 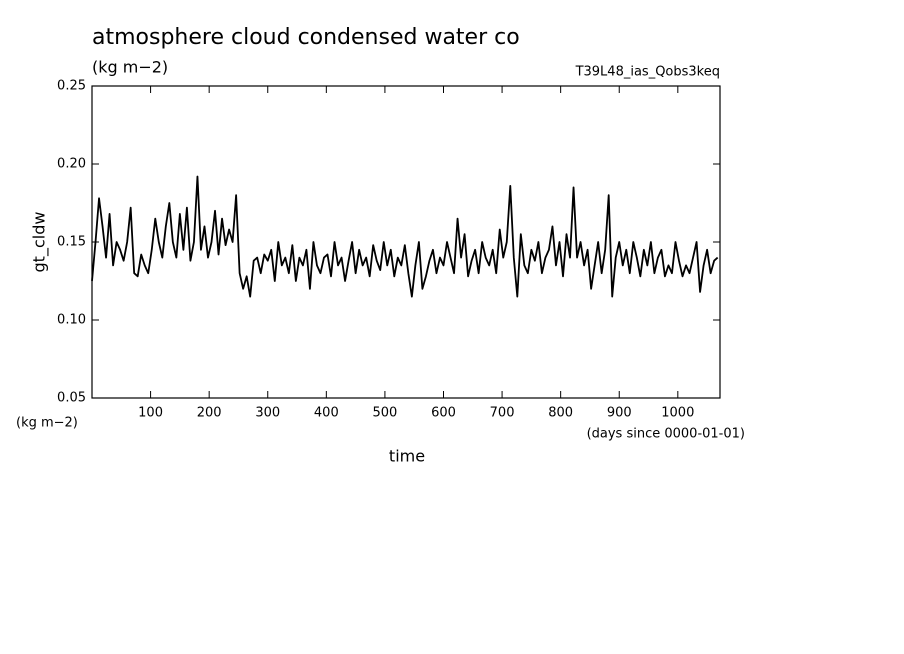 What do you see at coordinates (71, 164) in the screenshot?
I see `y-tick-label: 0.20` at bounding box center [71, 164].